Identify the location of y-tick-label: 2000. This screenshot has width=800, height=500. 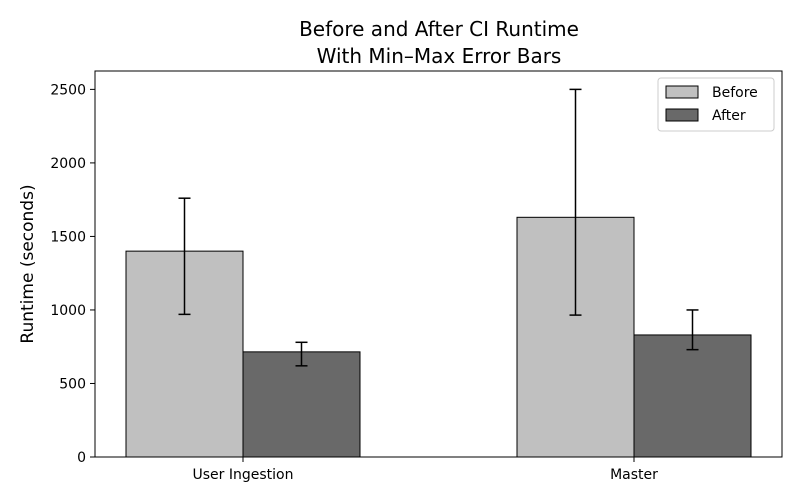
(68, 164).